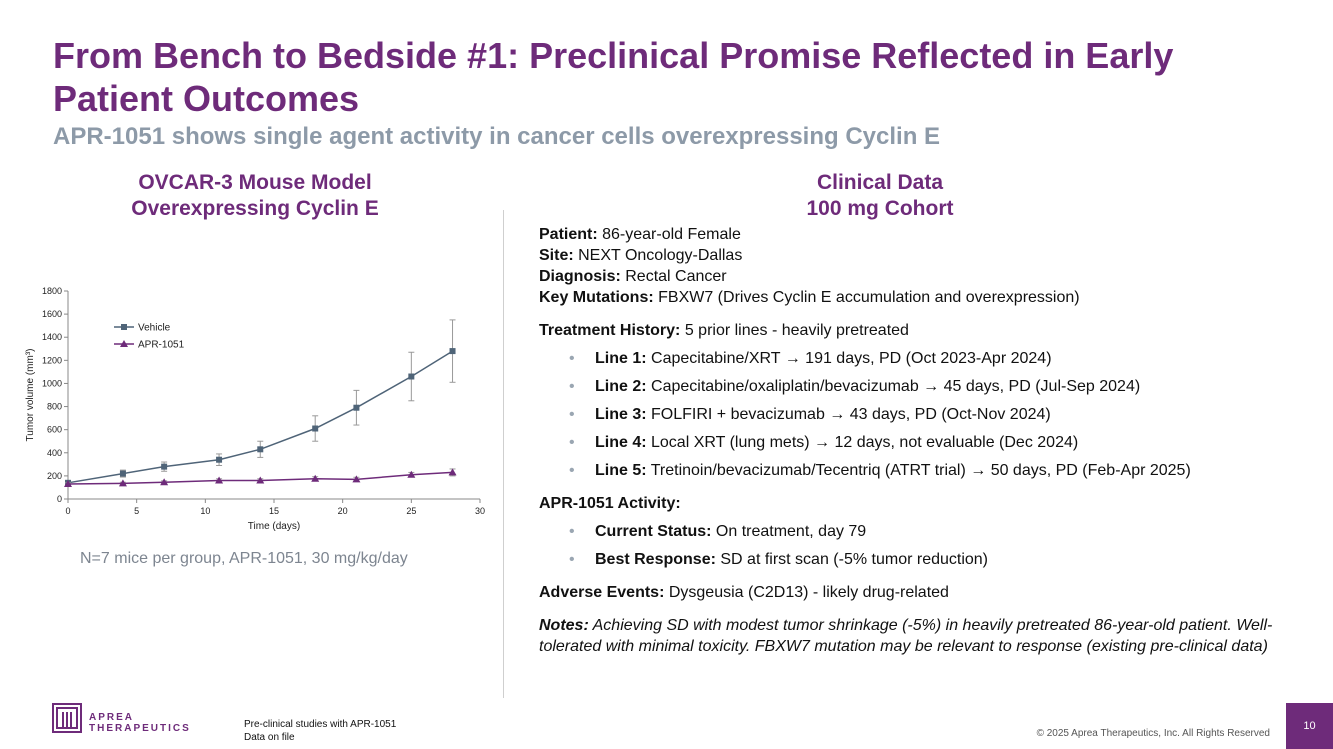  Describe the element at coordinates (1309, 726) in the screenshot. I see `page-number: 10` at that location.